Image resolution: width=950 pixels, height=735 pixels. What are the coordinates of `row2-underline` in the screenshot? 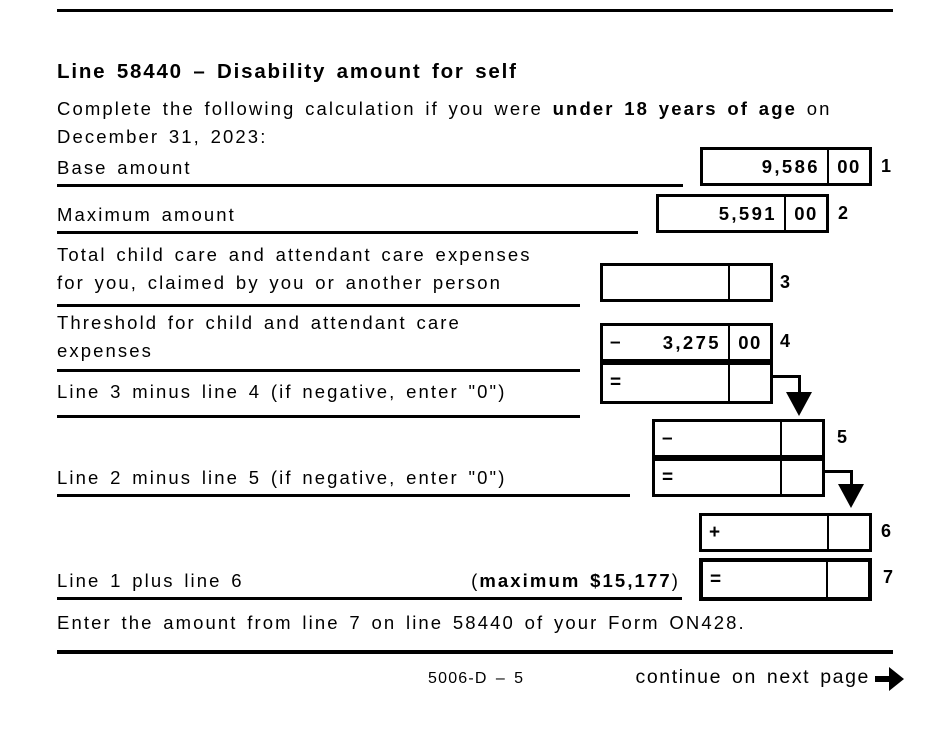 It's located at (347, 232).